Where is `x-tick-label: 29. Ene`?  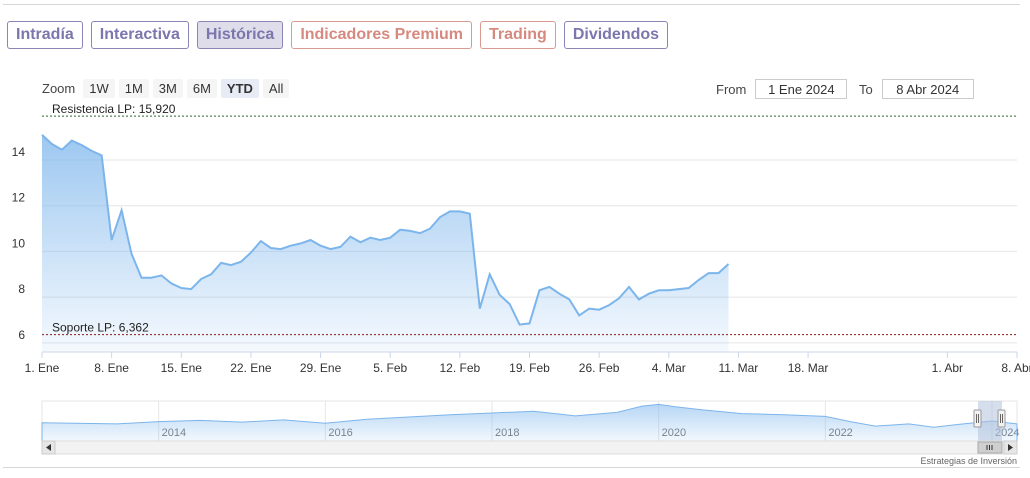 x-tick-label: 29. Ene is located at coordinates (321, 368).